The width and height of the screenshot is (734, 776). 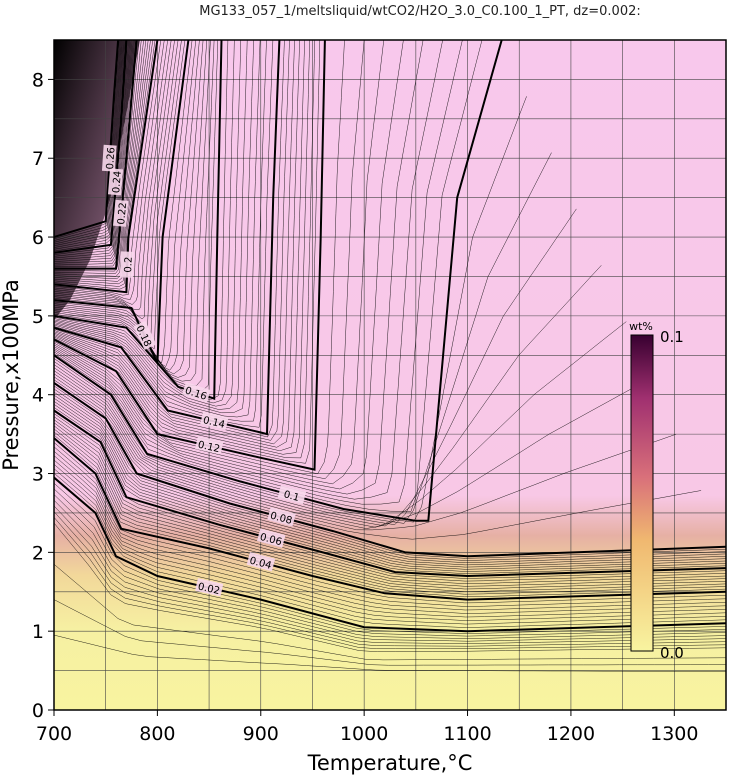 I want to click on contour-label: 0.2, so click(x=127, y=264).